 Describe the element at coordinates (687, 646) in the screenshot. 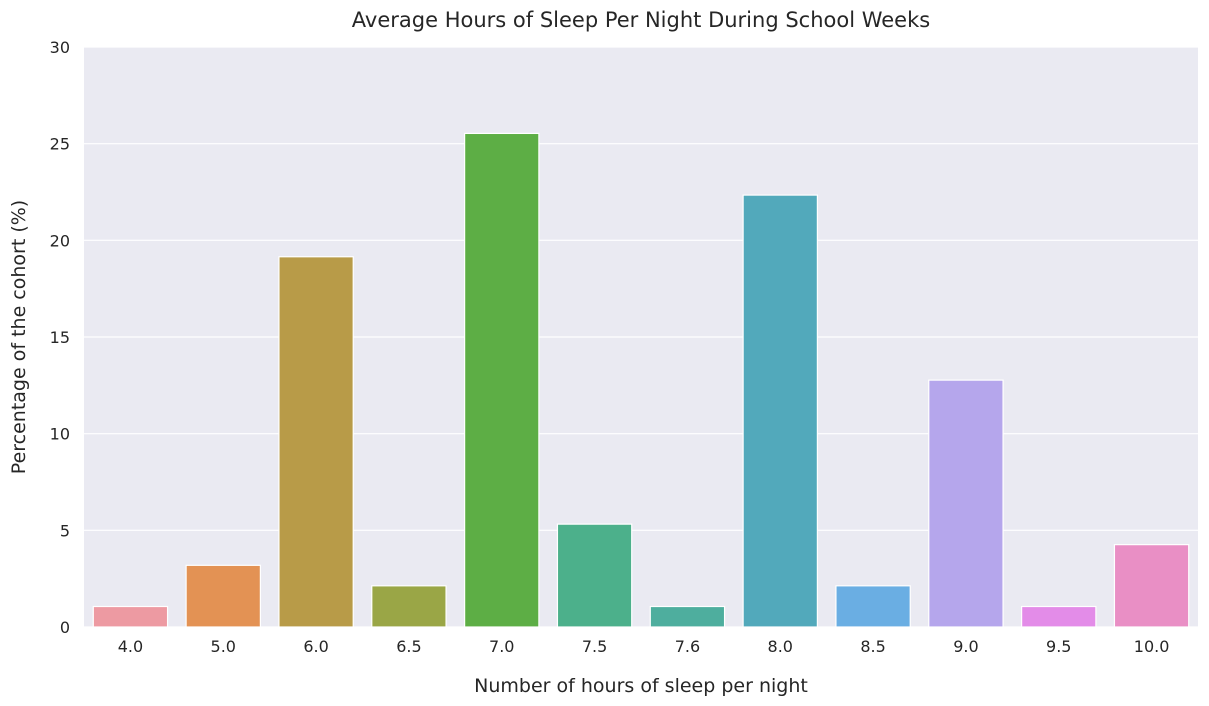

I see `x-tick-label: 7.6` at that location.